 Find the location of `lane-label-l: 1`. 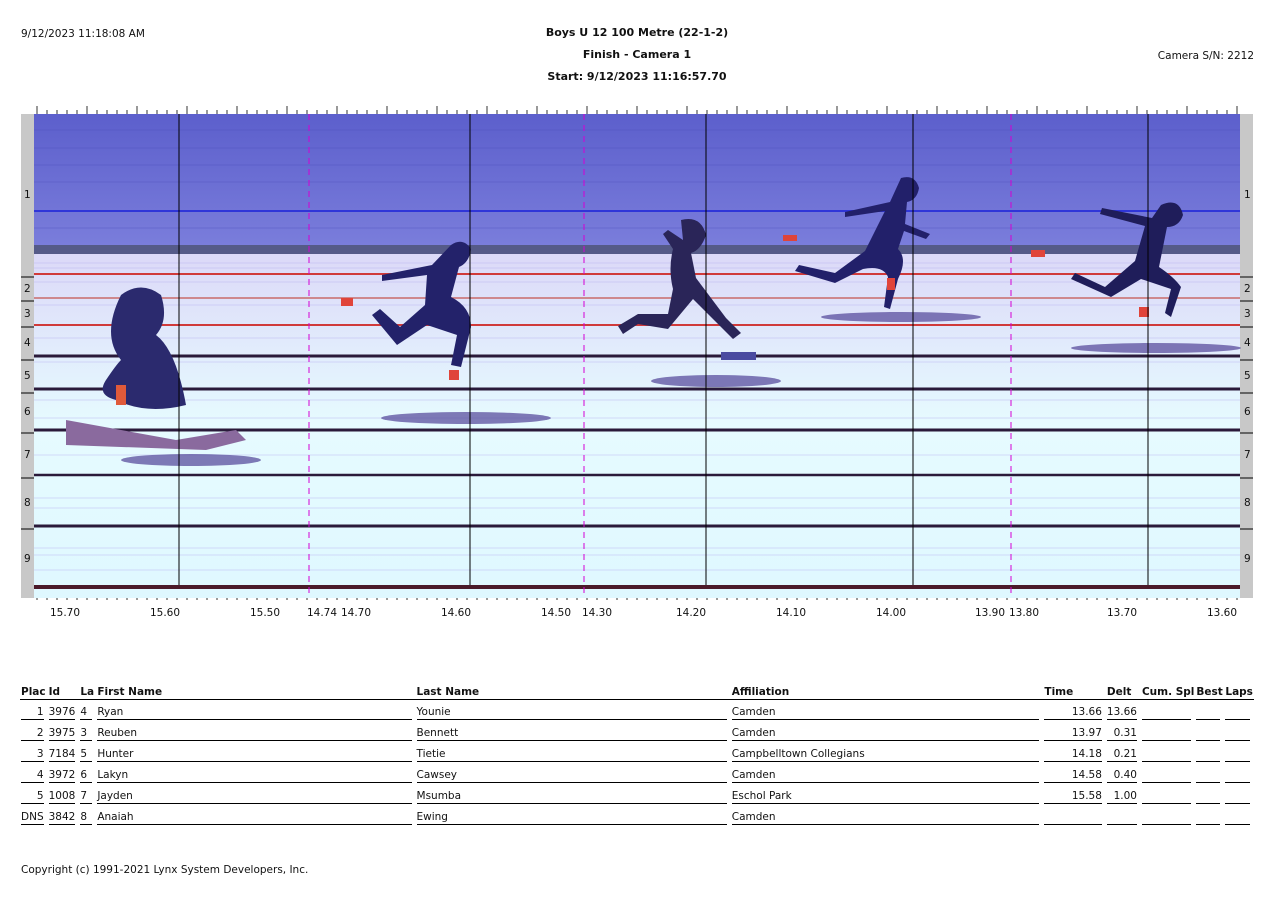

lane-label-l: 1 is located at coordinates (27, 195).